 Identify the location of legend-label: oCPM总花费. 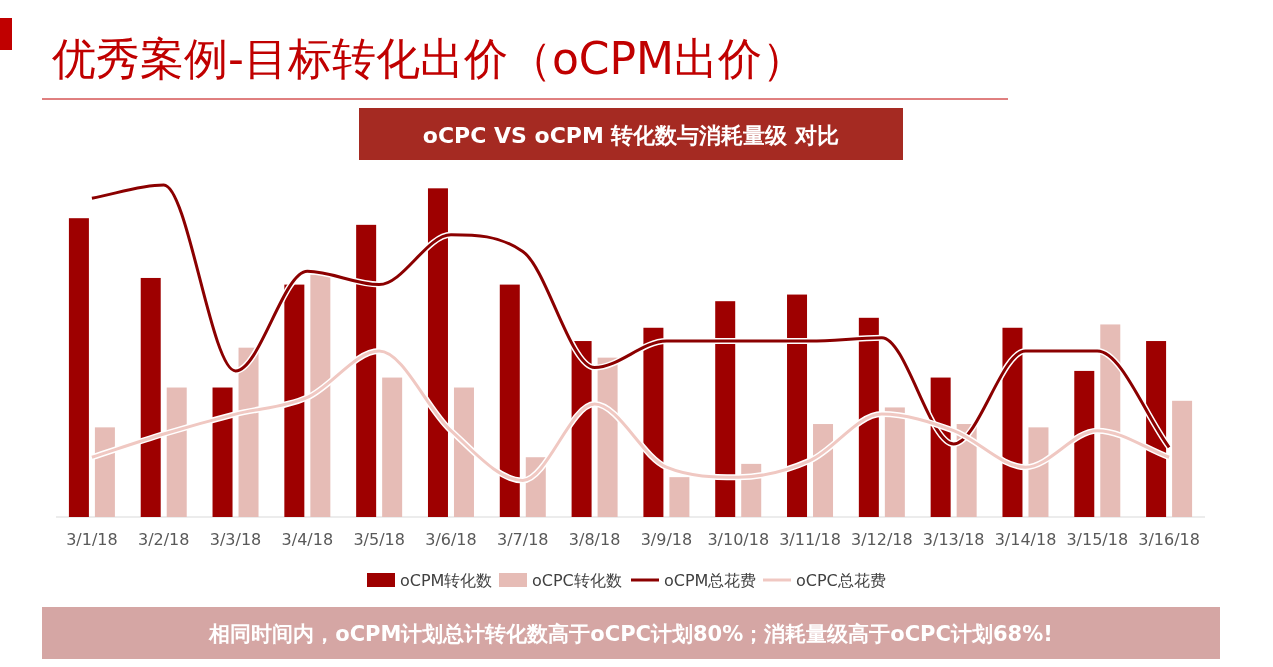
(710, 580).